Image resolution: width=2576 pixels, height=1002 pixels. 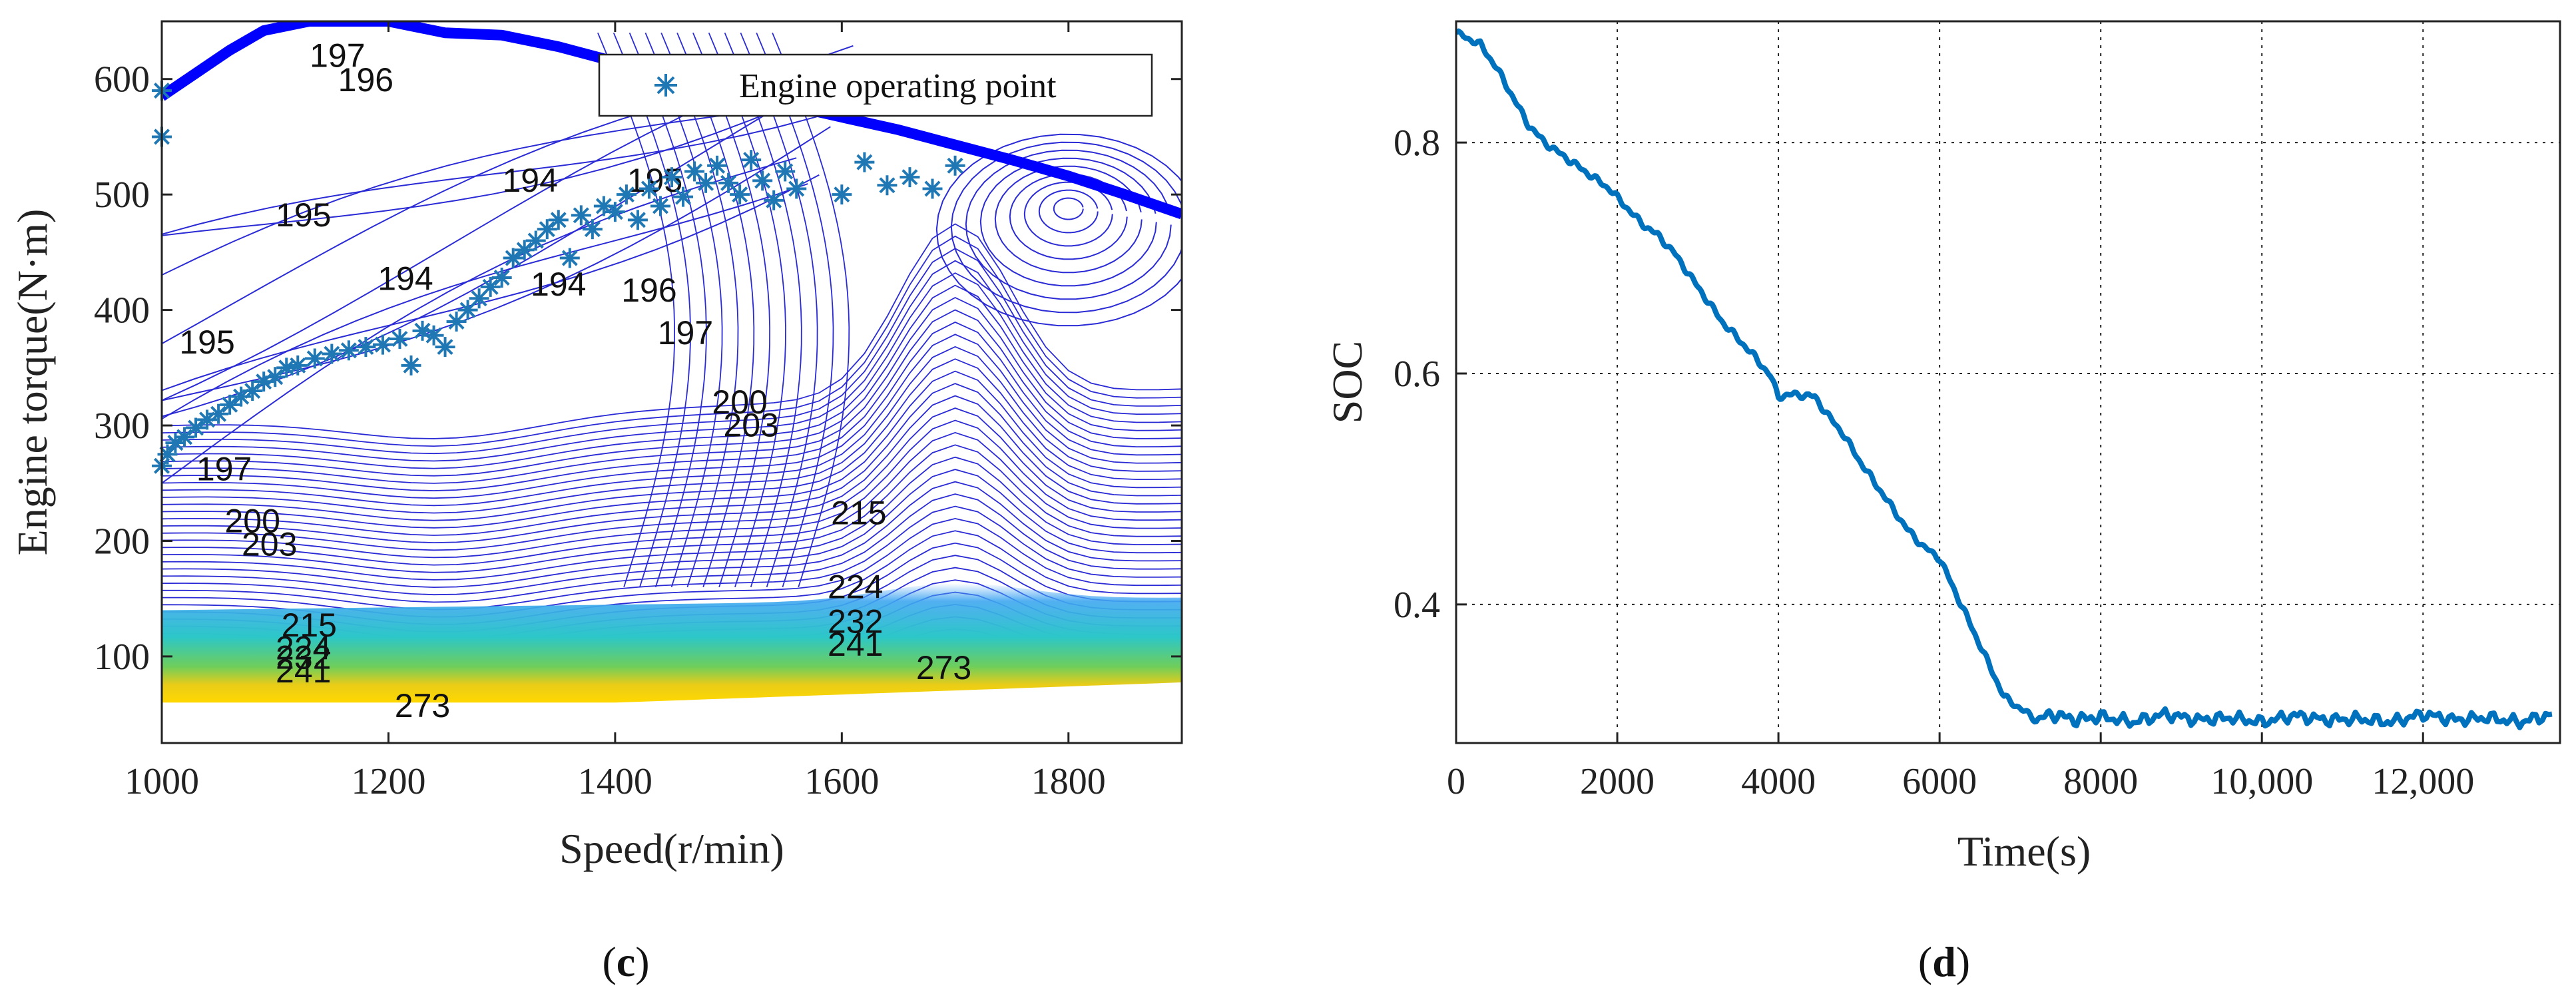 What do you see at coordinates (122, 657) in the screenshot?
I see `y-tick-label: 100` at bounding box center [122, 657].